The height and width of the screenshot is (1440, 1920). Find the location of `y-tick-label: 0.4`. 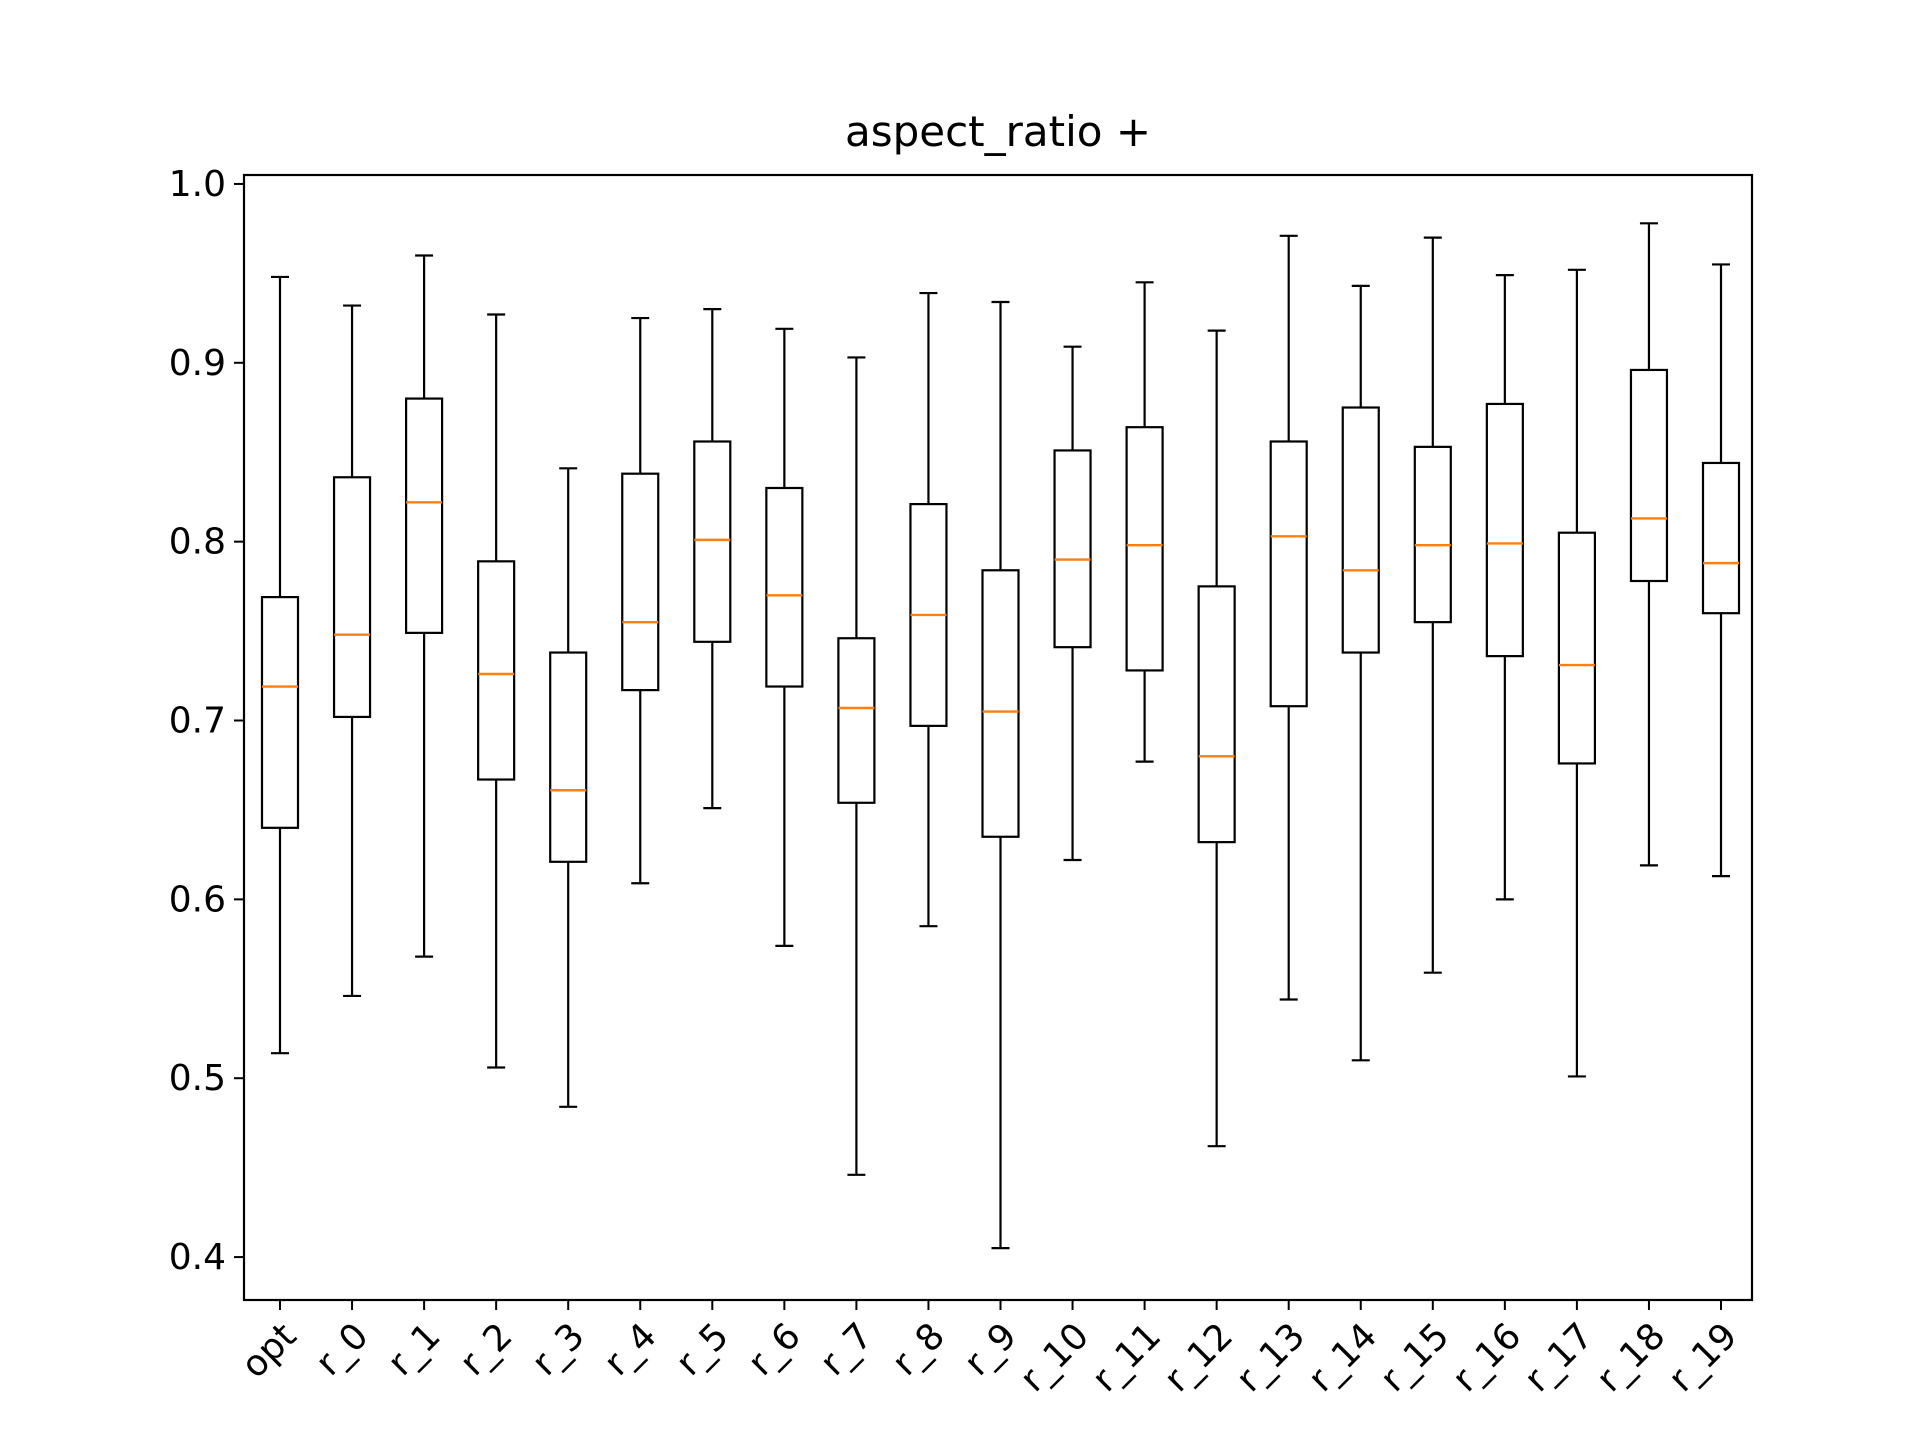

y-tick-label: 0.4 is located at coordinates (197, 1257).